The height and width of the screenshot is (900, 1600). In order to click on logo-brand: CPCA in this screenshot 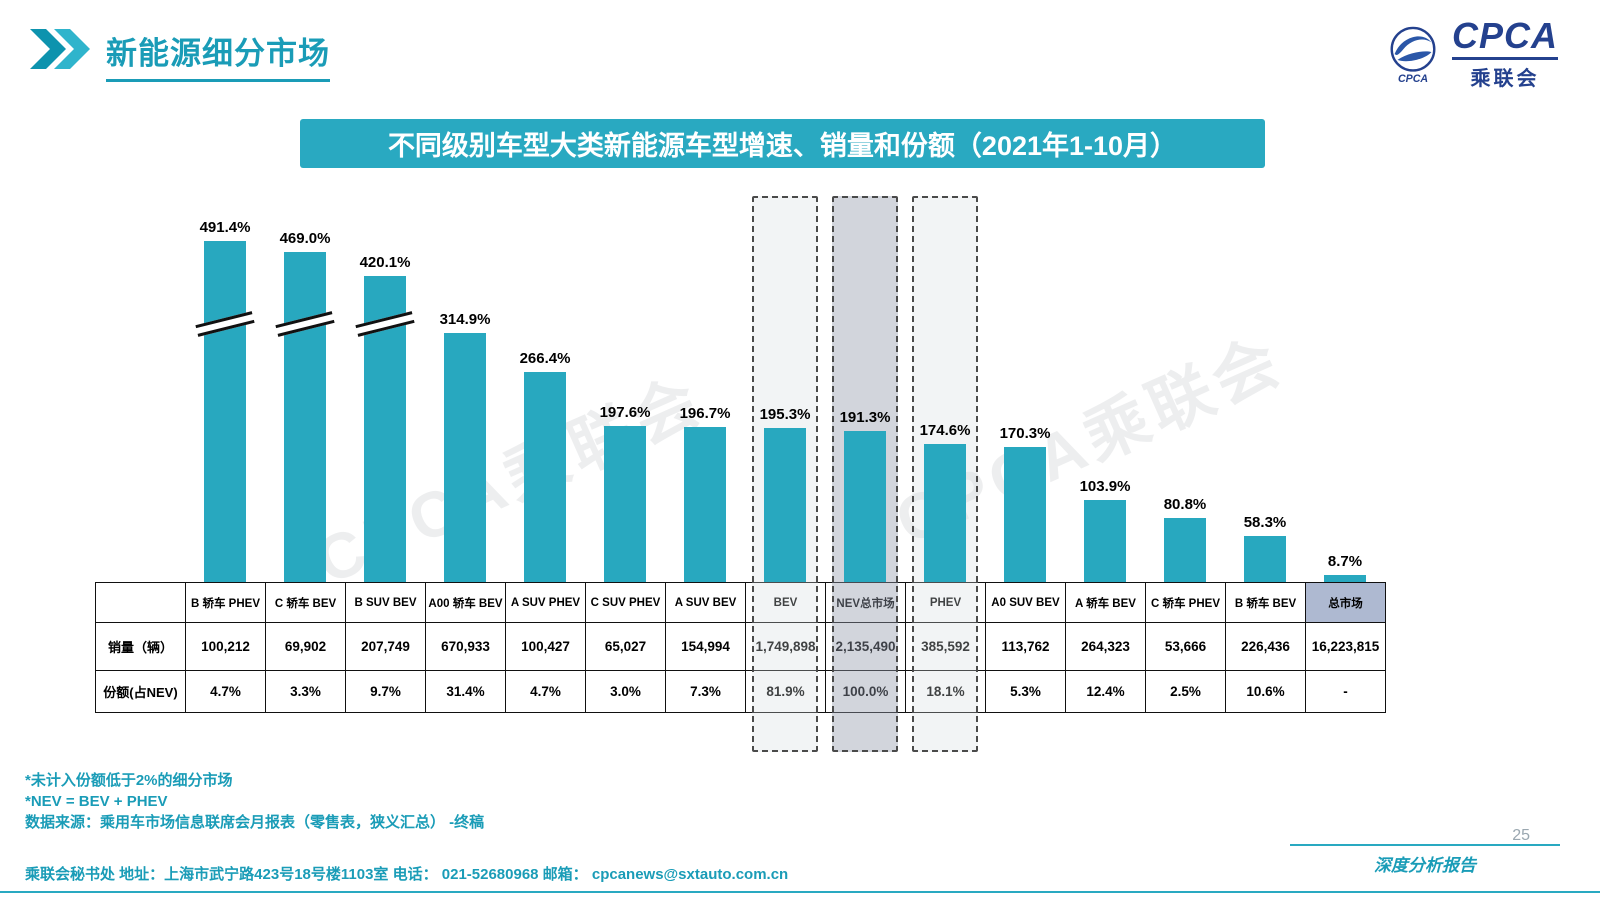, I will do `click(1504, 35)`.